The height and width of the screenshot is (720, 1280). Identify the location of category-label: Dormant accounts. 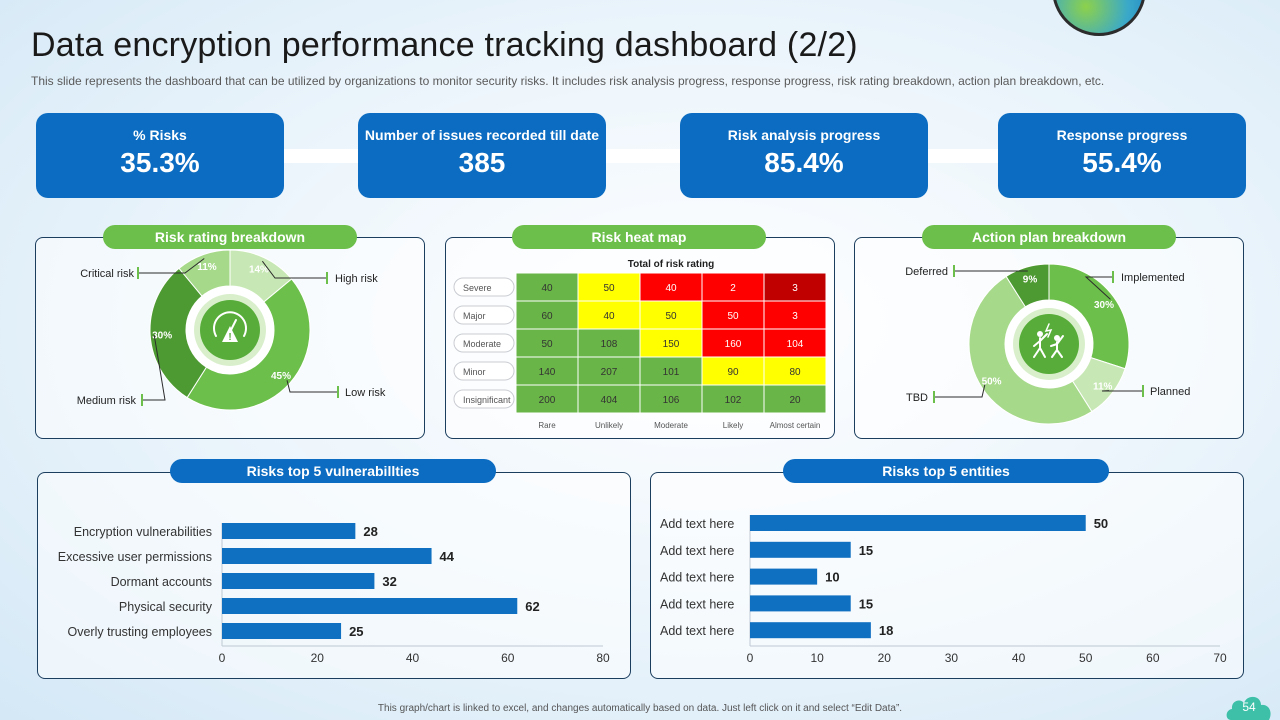
(161, 582).